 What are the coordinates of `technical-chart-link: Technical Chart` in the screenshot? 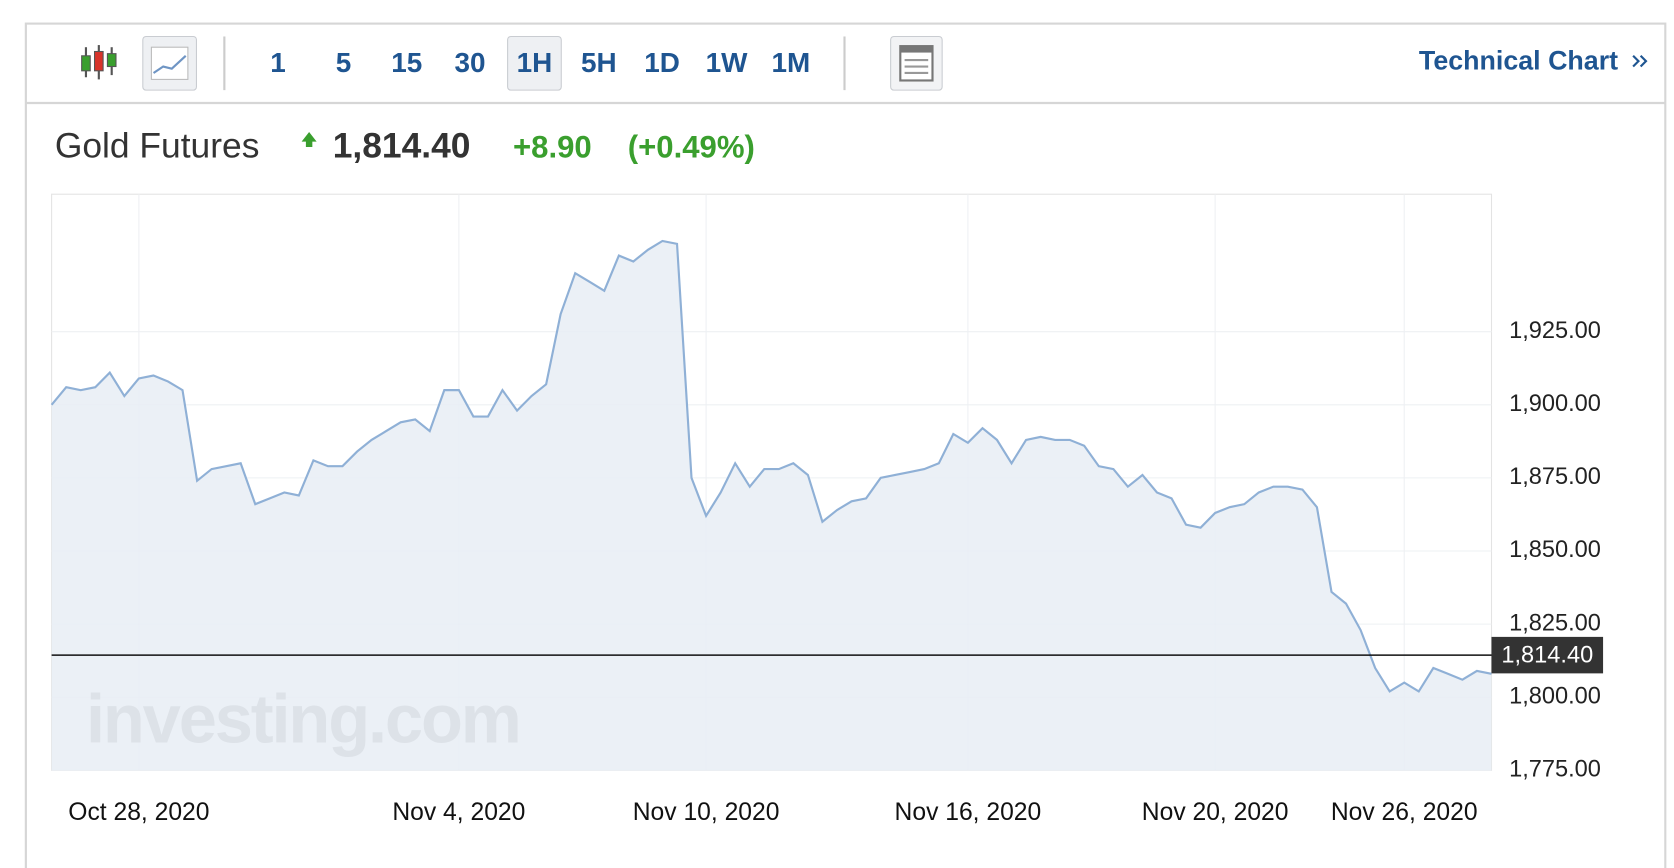 It's located at (1518, 60).